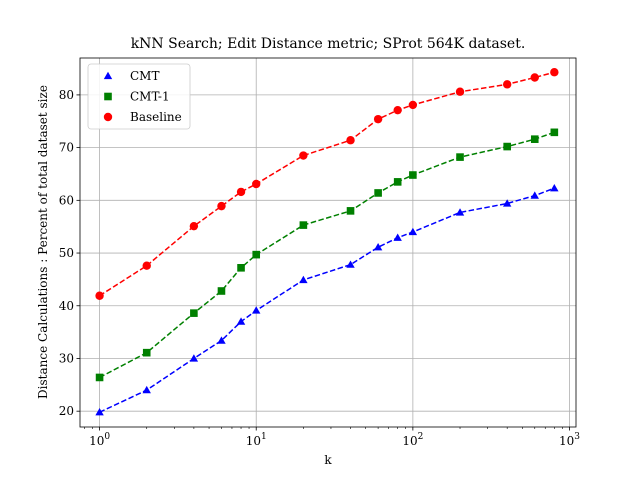 Image resolution: width=640 pixels, height=480 pixels. Describe the element at coordinates (156, 117) in the screenshot. I see `legend-label: Baseline` at that location.